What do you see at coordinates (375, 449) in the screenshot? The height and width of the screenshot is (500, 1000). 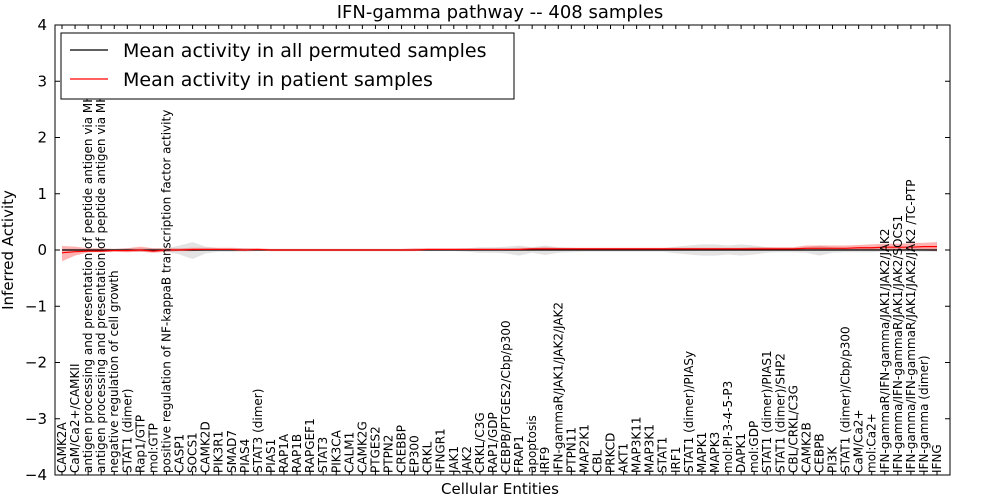 I see `x-category-label: PTGES2` at bounding box center [375, 449].